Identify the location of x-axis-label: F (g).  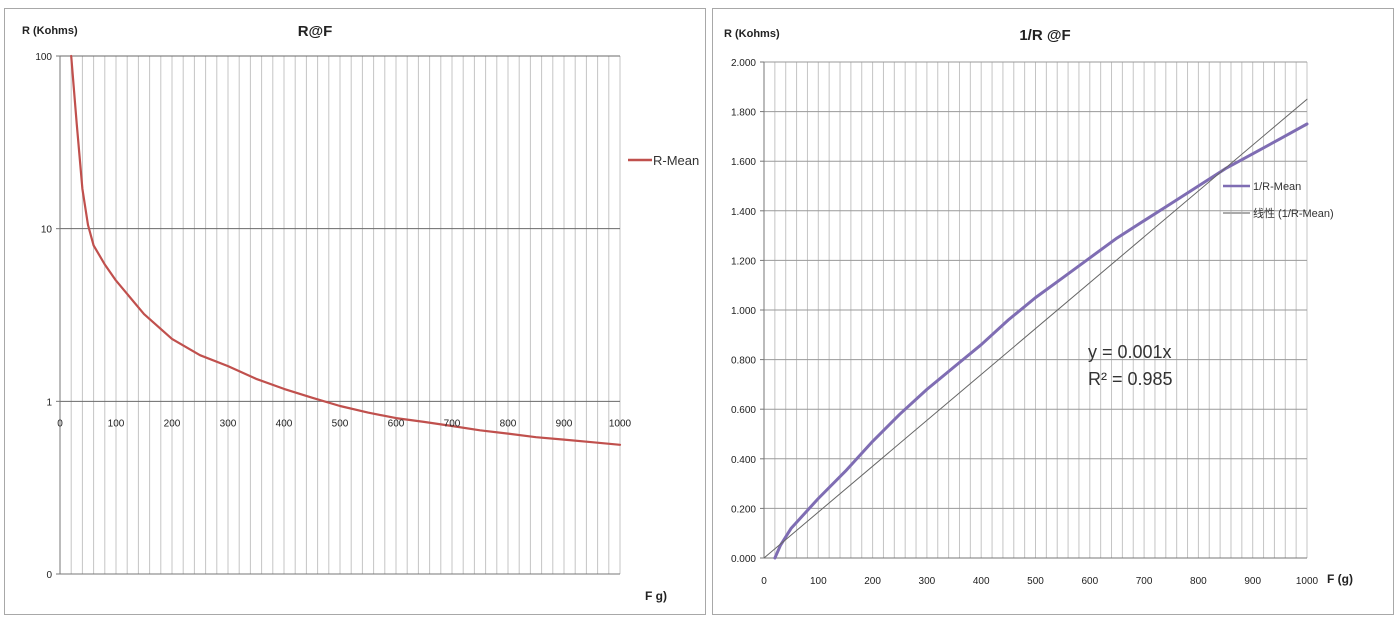
(1340, 579).